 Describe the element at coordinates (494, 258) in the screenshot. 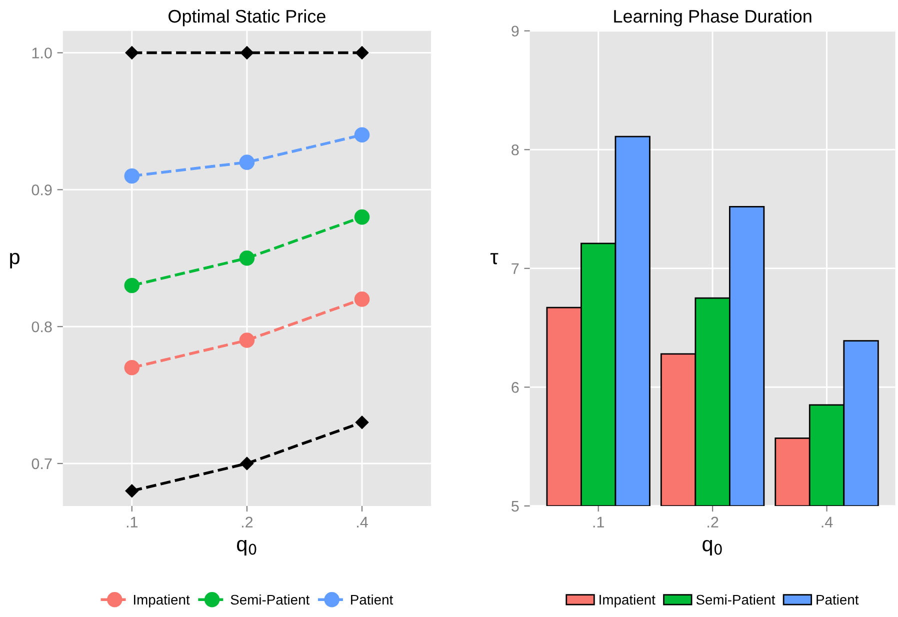

I see `y-axis-title: τ` at that location.